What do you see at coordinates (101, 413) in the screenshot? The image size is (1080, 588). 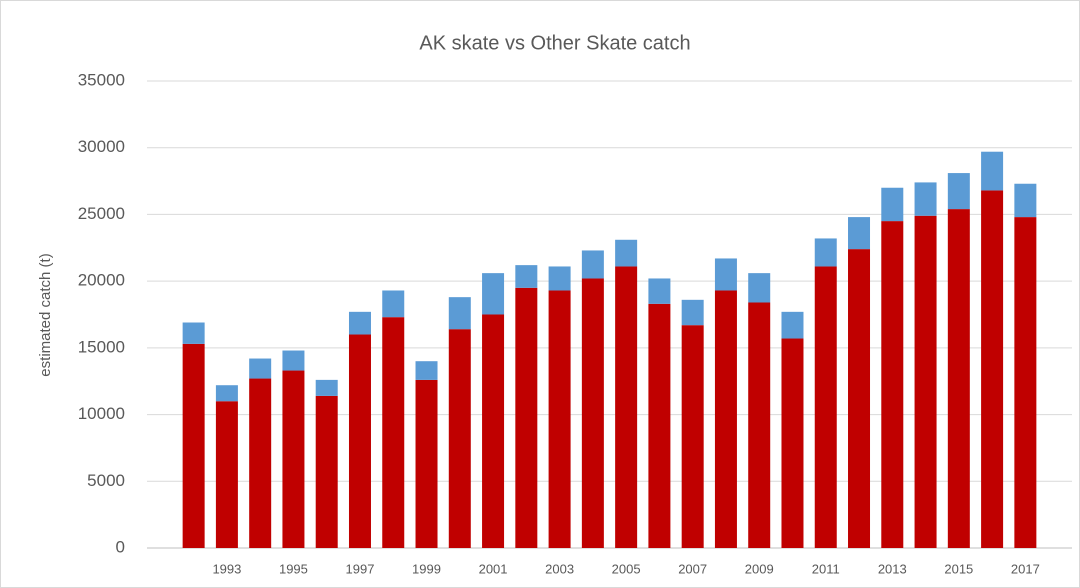 I see `y-tick-label: 10000` at bounding box center [101, 413].